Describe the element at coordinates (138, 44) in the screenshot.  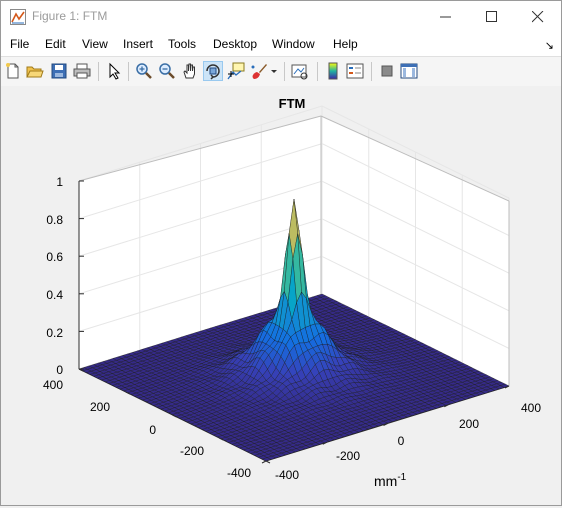
I see `menu-insert: Insert` at that location.